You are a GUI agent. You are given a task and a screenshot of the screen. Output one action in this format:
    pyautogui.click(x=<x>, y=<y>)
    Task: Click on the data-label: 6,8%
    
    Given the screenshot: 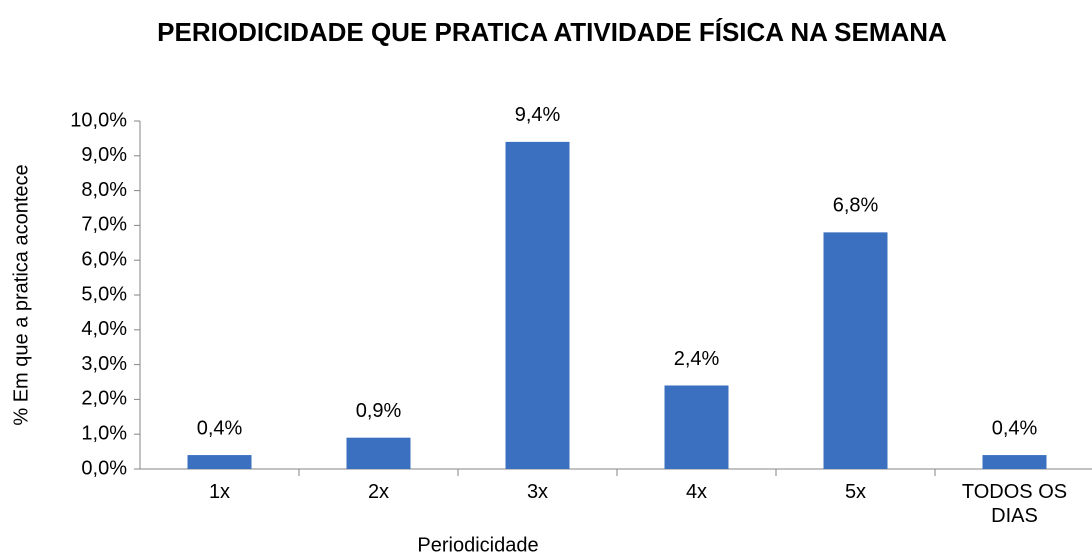 What is the action you would take?
    pyautogui.click(x=856, y=206)
    